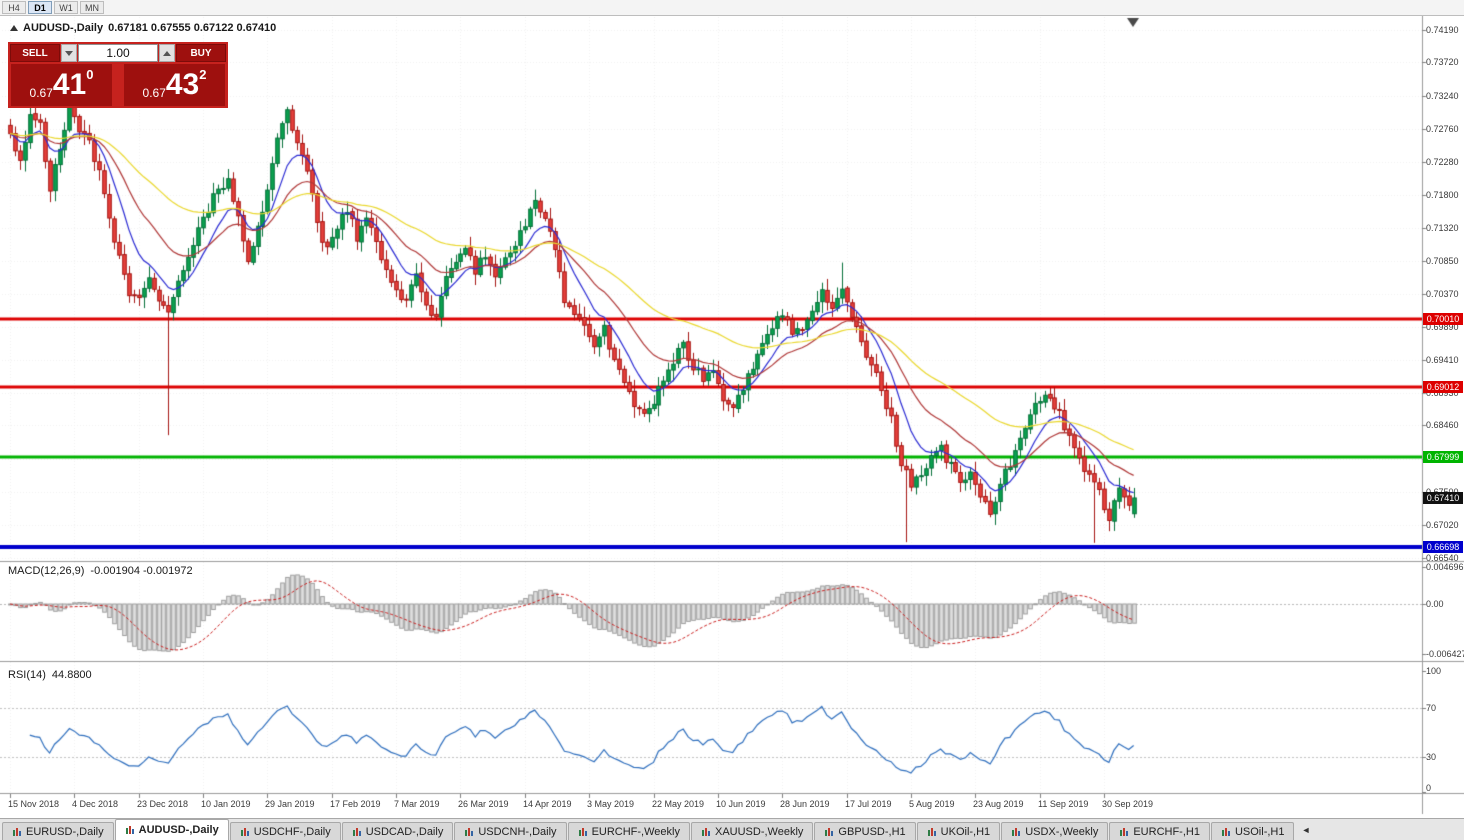 Image resolution: width=1464 pixels, height=840 pixels. What do you see at coordinates (141, 571) in the screenshot?
I see `macd-values: -0.001904 -0.001972` at bounding box center [141, 571].